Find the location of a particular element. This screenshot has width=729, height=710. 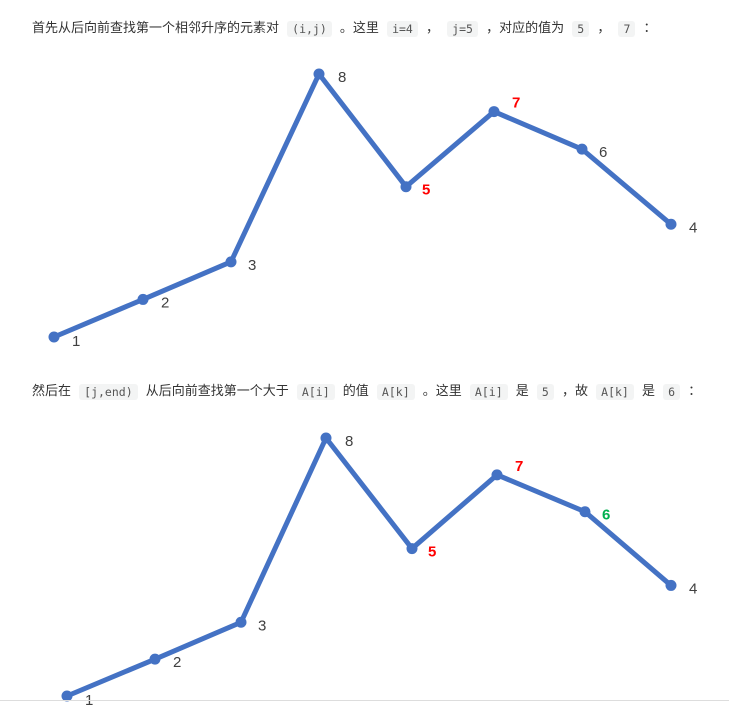

inline-code: 6 is located at coordinates (672, 392).